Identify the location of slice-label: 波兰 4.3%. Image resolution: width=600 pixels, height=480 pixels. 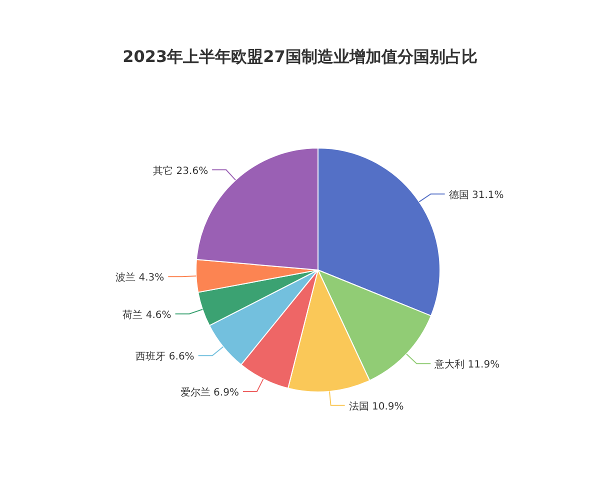
(140, 278).